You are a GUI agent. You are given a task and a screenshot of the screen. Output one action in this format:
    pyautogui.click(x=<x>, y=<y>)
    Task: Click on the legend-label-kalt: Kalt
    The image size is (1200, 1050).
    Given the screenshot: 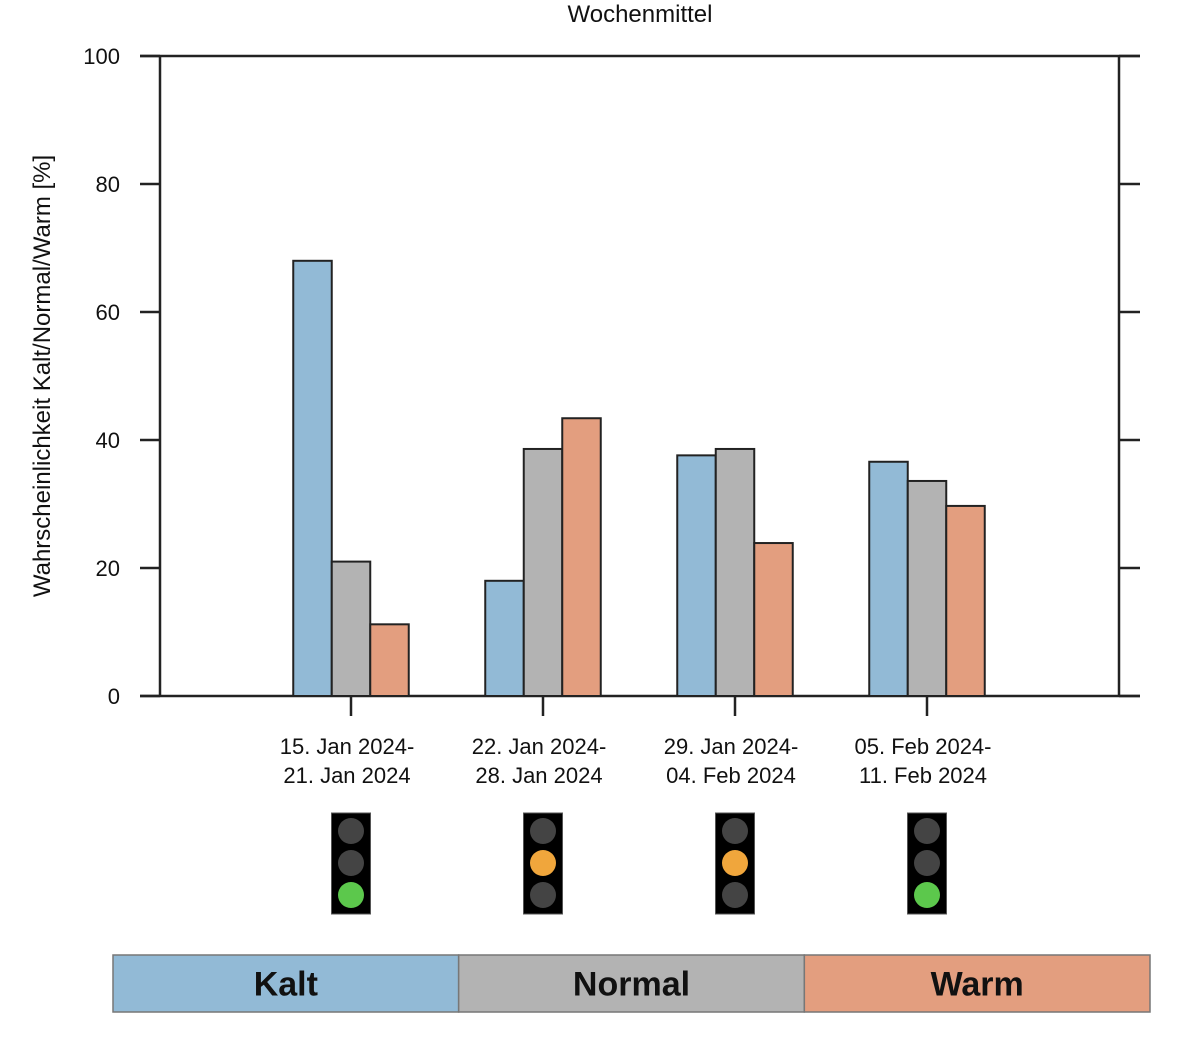 What is the action you would take?
    pyautogui.click(x=286, y=985)
    